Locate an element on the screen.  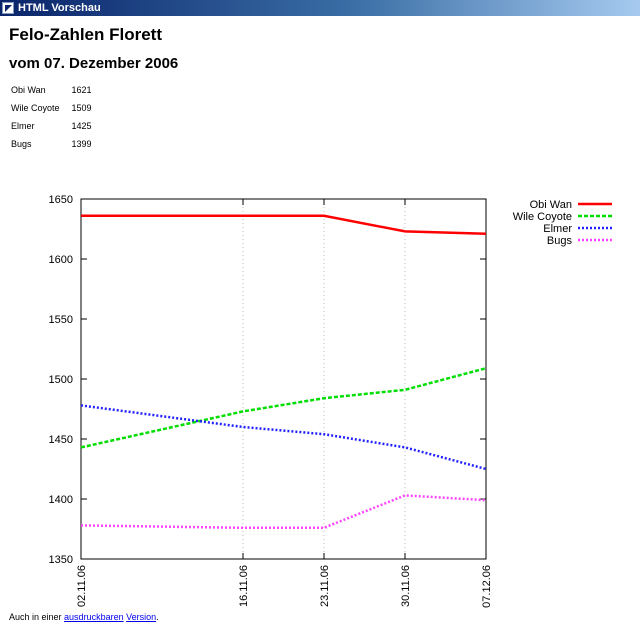
window-title: HTML Vorschau is located at coordinates (59, 8).